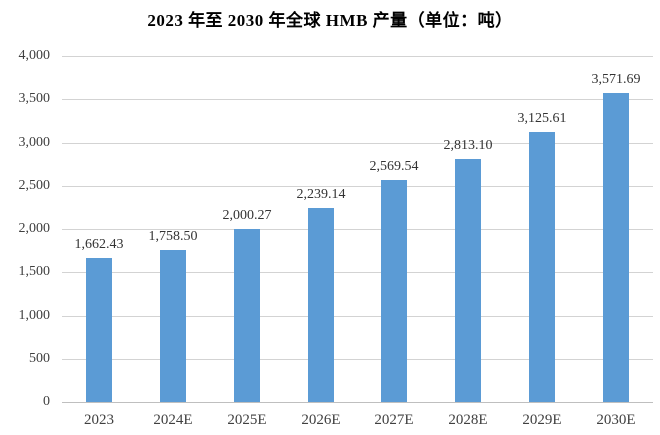  What do you see at coordinates (616, 79) in the screenshot?
I see `bar-value-label: 3,571.69` at bounding box center [616, 79].